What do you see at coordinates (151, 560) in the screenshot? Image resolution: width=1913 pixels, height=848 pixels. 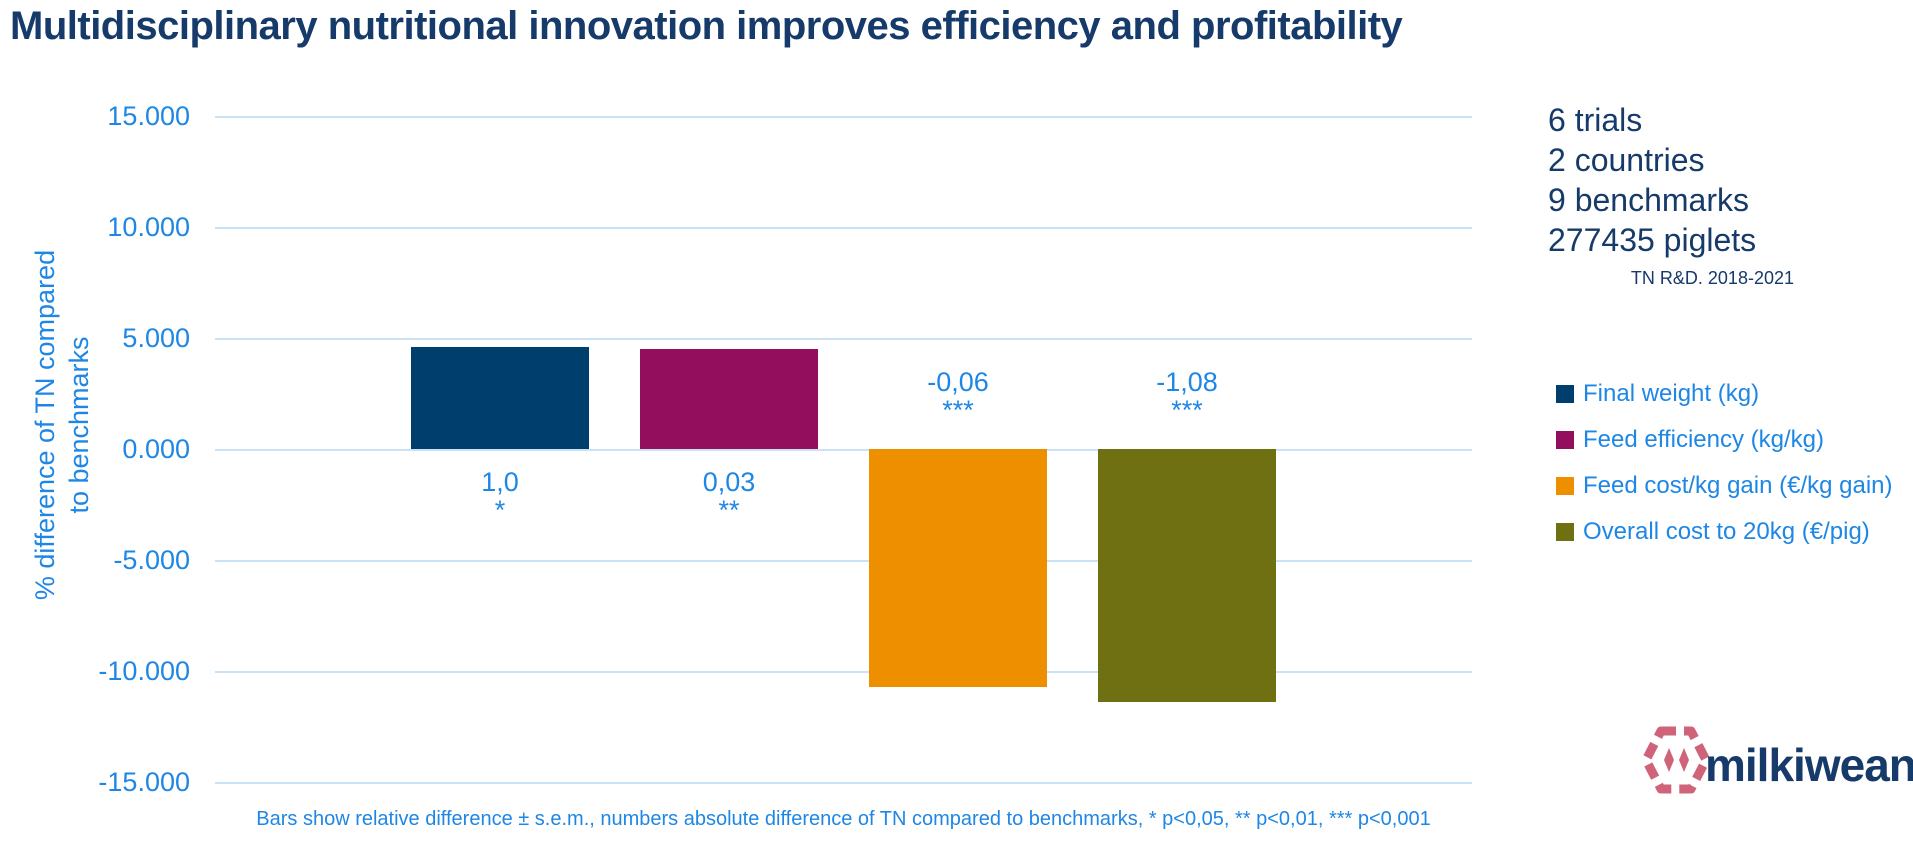 I see `ytick-label: -5.000` at bounding box center [151, 560].